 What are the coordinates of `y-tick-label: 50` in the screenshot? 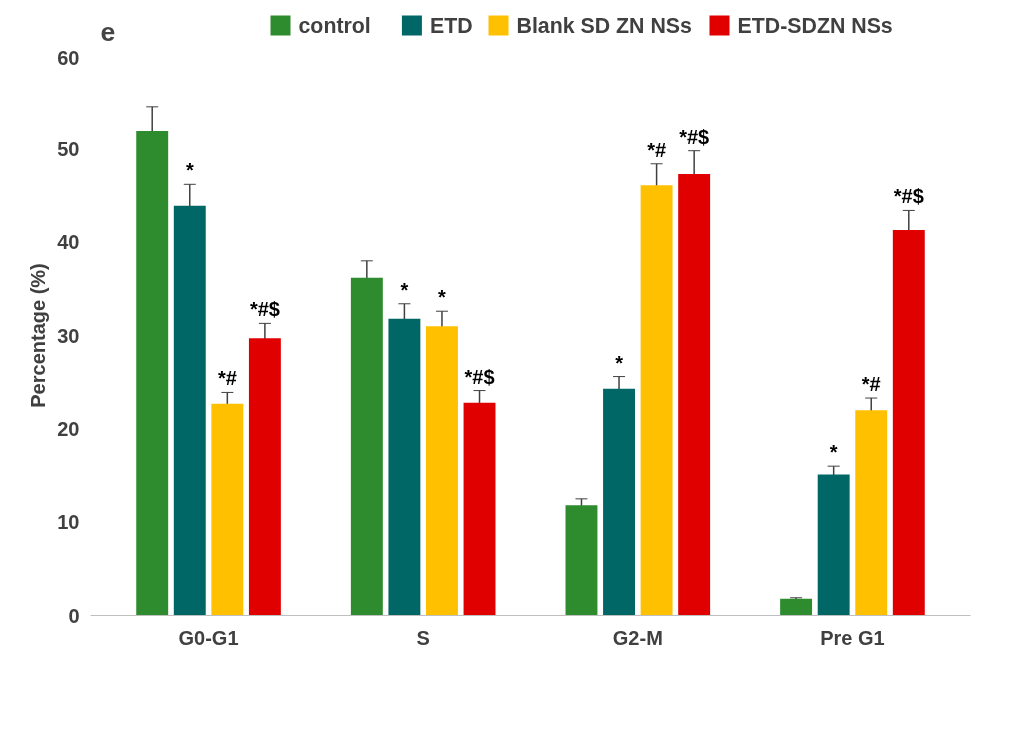 It's located at (68, 148).